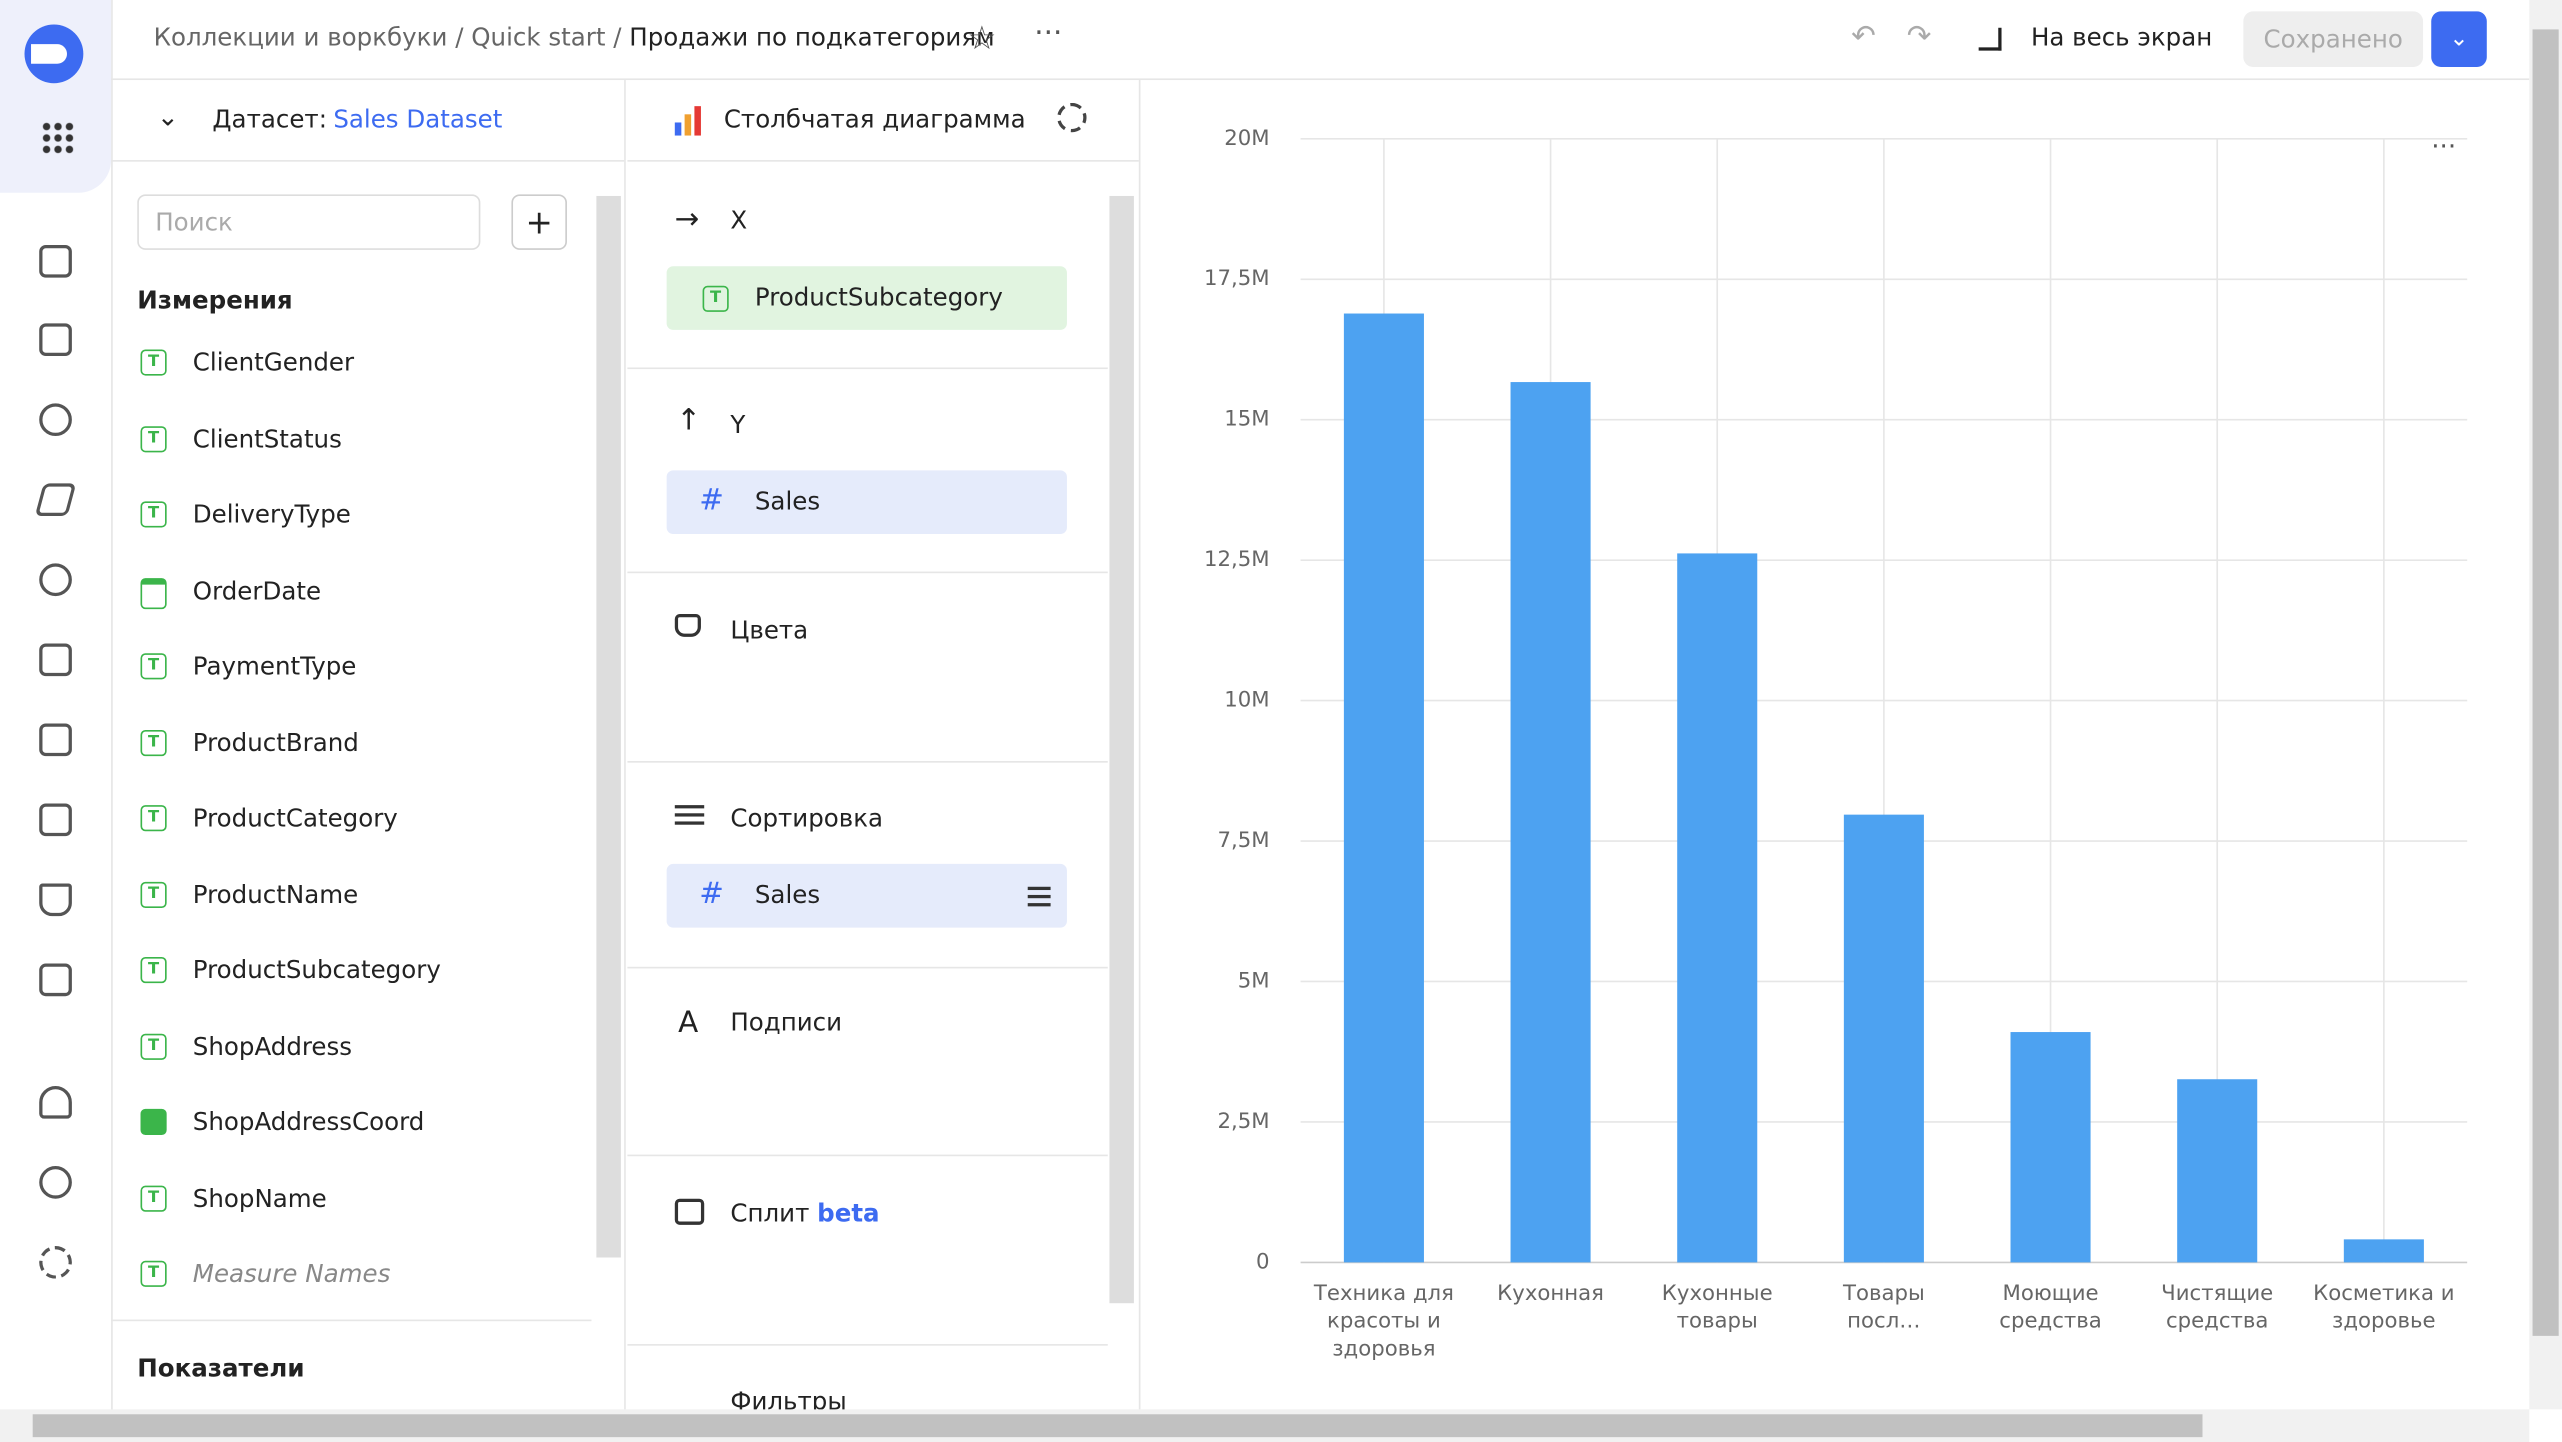  I want to click on field-name: PaymentType, so click(274, 666).